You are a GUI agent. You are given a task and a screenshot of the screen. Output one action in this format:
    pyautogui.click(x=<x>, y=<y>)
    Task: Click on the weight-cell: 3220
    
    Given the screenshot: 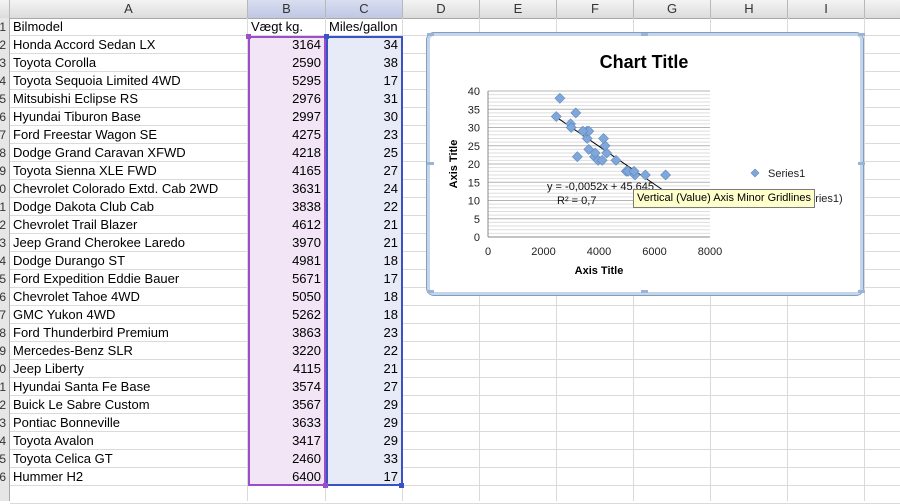 What is the action you would take?
    pyautogui.click(x=306, y=350)
    